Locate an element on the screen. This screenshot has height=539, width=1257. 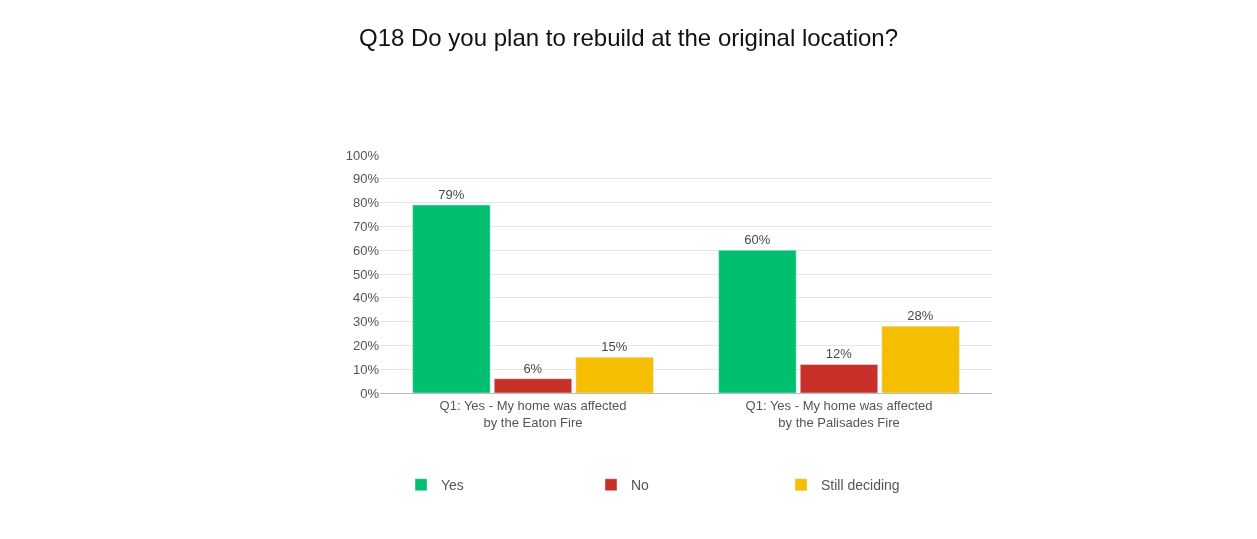
x-tick-label: Q1: Yes - My home was affected by the Eaton Fire is located at coordinates (533, 413).